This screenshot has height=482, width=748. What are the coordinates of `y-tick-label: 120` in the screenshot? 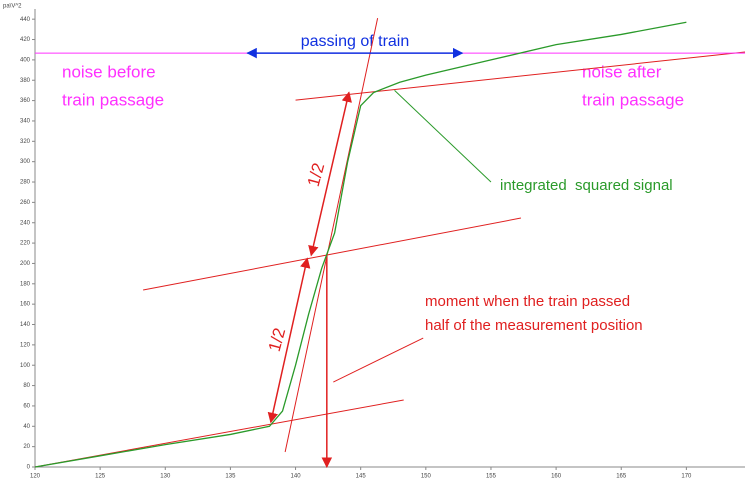 It's located at (25, 345).